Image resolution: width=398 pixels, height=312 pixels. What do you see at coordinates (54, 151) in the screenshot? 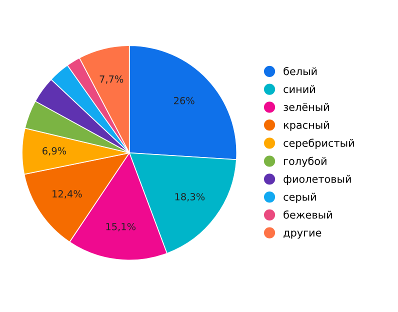
I see `data-label: 6,9%` at bounding box center [54, 151].